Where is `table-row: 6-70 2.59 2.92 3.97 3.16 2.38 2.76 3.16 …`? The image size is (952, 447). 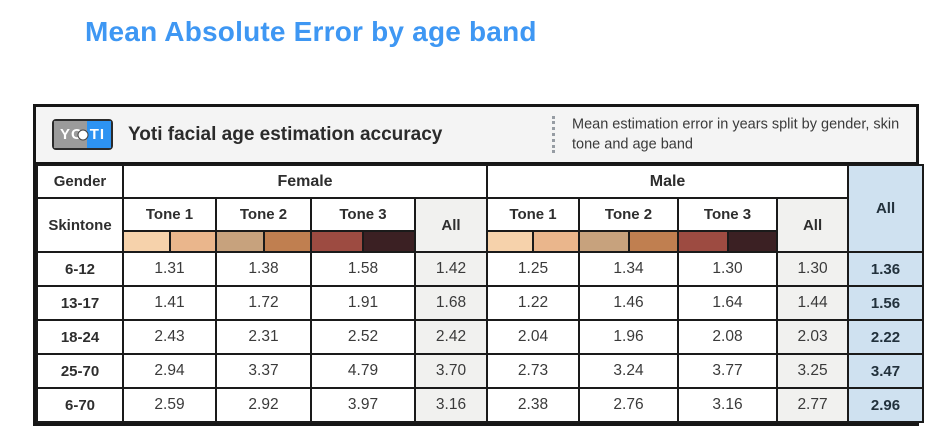
table-row: 6-70 2.59 2.92 3.97 3.16 2.38 2.76 3.16 … is located at coordinates (480, 405).